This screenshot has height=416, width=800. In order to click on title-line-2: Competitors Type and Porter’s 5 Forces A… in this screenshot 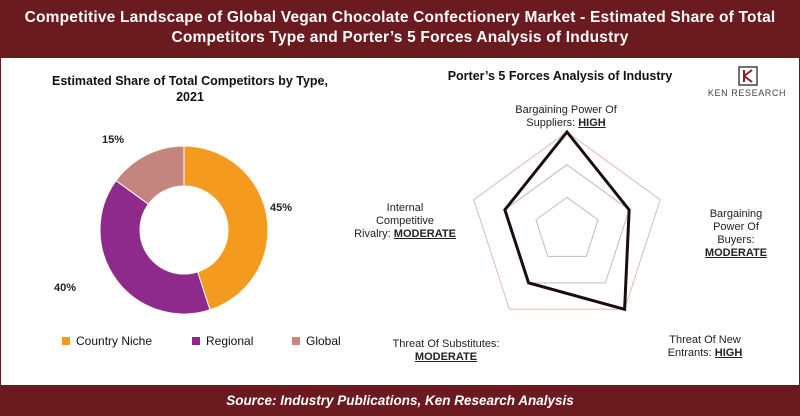, I will do `click(400, 37)`.